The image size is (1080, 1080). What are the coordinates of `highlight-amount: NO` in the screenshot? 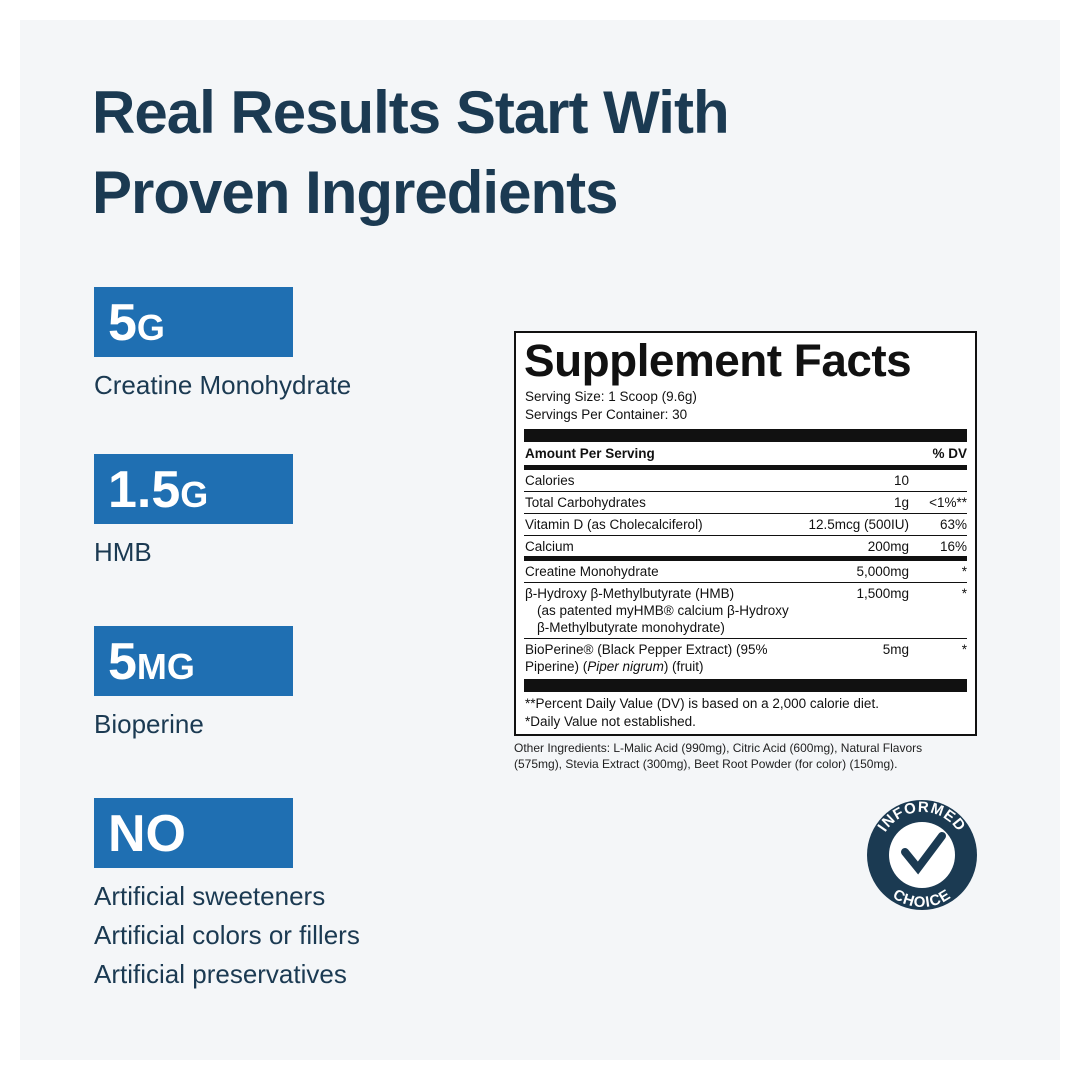 It's located at (147, 834).